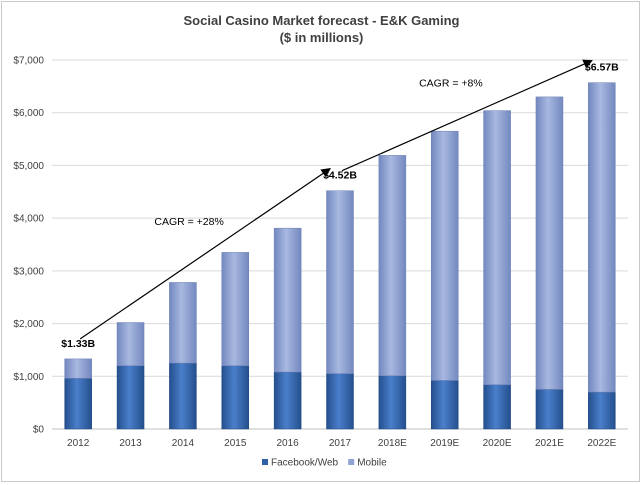 The image size is (643, 485). Describe the element at coordinates (28, 324) in the screenshot. I see `y-tick-label: $2,000` at that location.